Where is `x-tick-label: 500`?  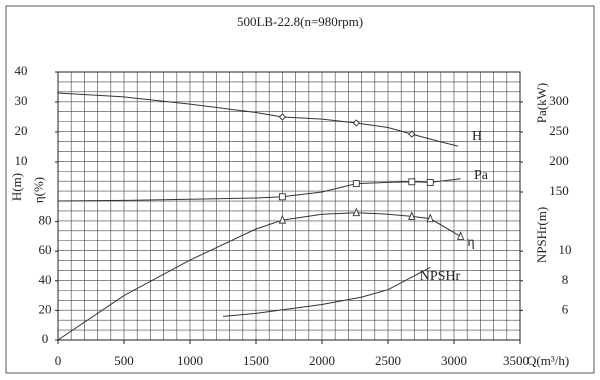
x-tick-label: 500 is located at coordinates (124, 360).